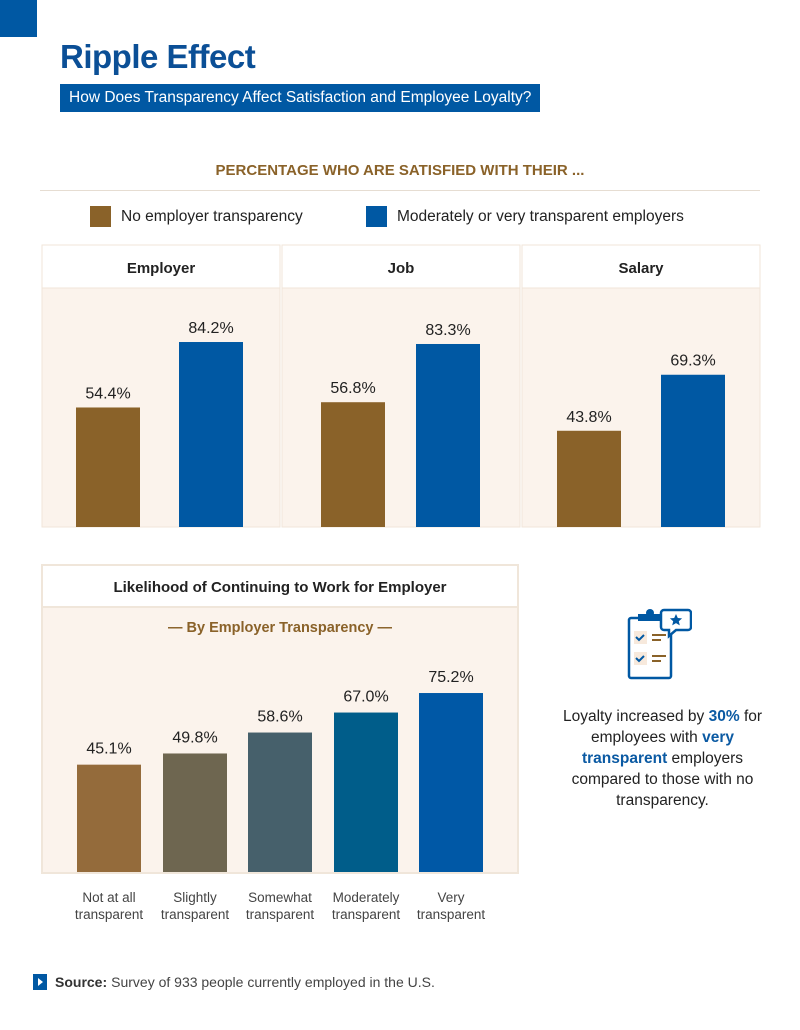  What do you see at coordinates (659, 644) in the screenshot?
I see `clipboard-checklist-star-icon` at bounding box center [659, 644].